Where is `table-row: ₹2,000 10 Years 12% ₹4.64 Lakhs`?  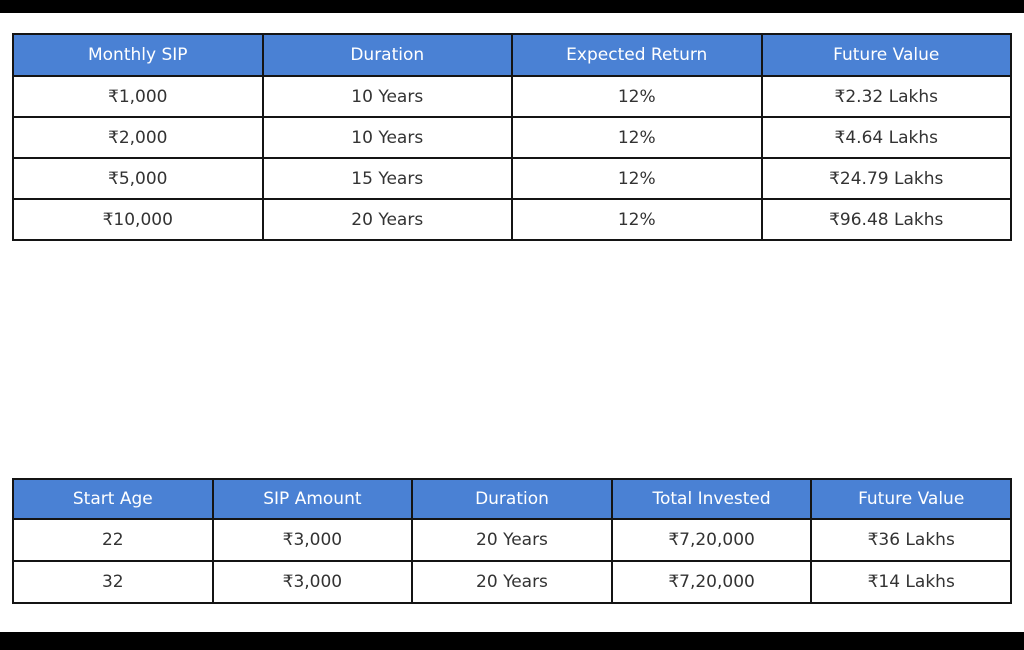 table-row: ₹2,000 10 Years 12% ₹4.64 Lakhs is located at coordinates (512, 137).